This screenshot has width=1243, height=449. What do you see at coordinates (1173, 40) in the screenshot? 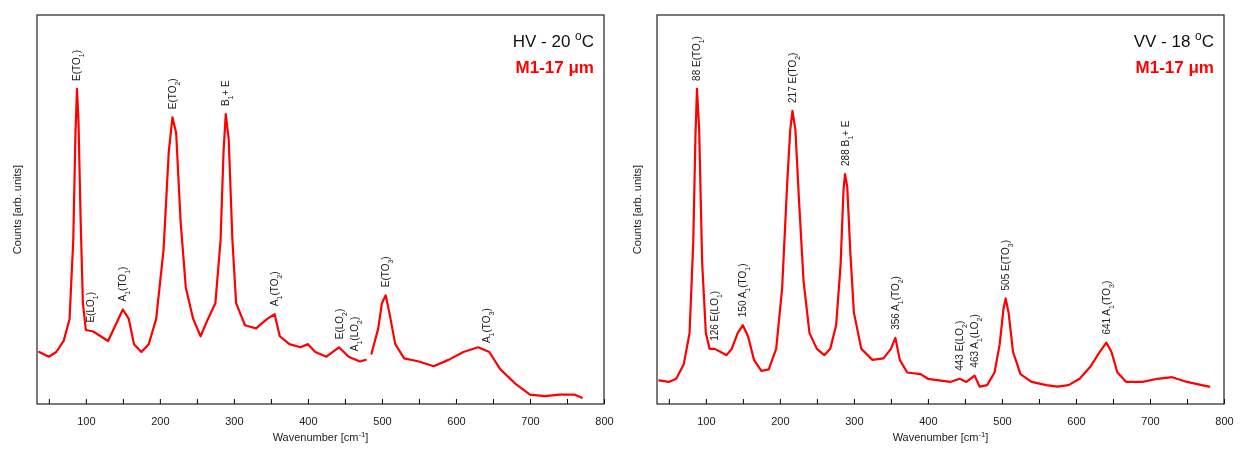
I see `chart-title: VV - 18 $^{o}$C` at bounding box center [1173, 40].